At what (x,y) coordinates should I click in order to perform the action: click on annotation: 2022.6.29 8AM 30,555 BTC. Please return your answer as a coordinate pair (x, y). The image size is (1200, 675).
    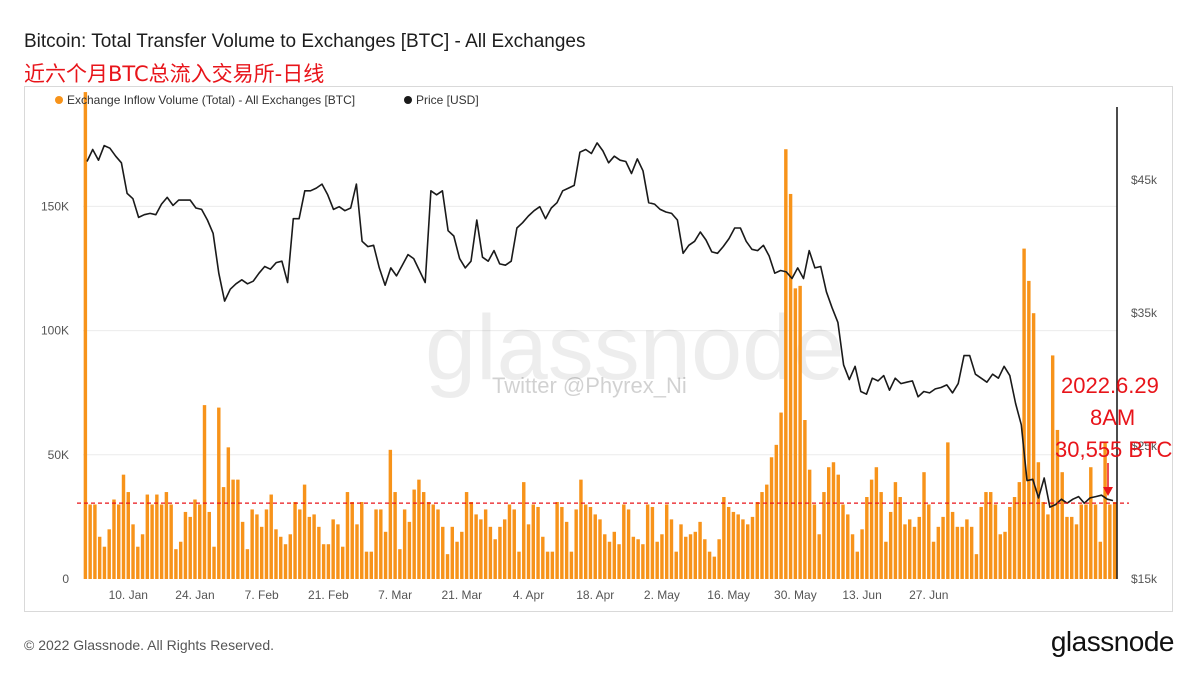
    Looking at the image, I should click on (1113, 434).